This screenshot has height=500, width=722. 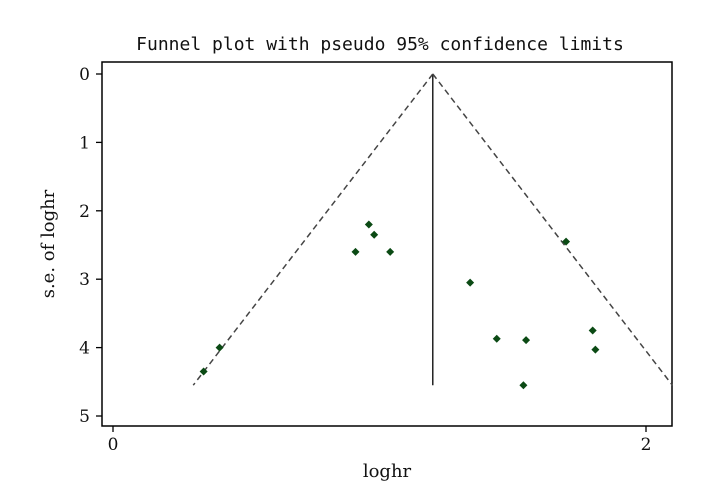 I want to click on y-tick-label-4: 4, so click(x=84, y=349).